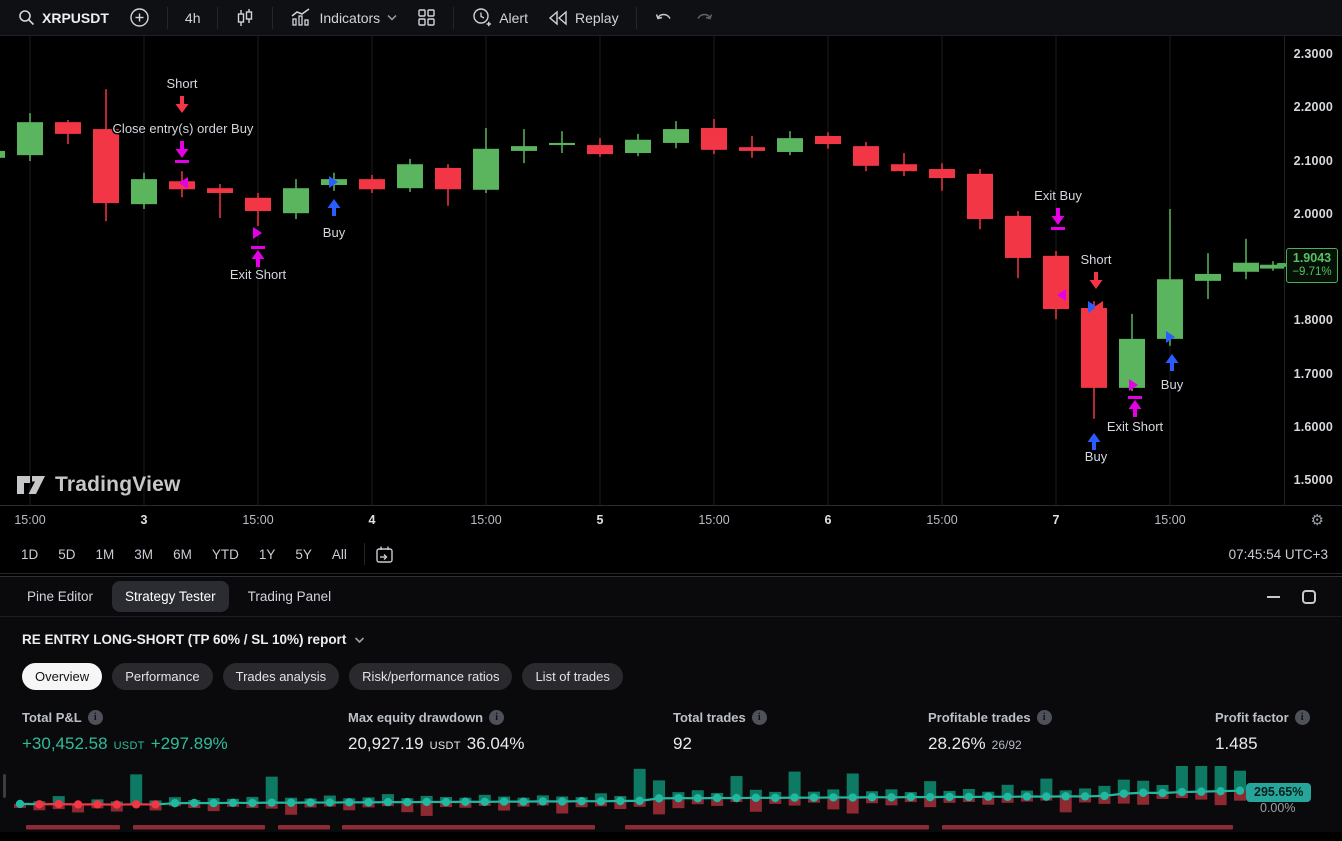  I want to click on panel-resize-handle, so click(4, 786).